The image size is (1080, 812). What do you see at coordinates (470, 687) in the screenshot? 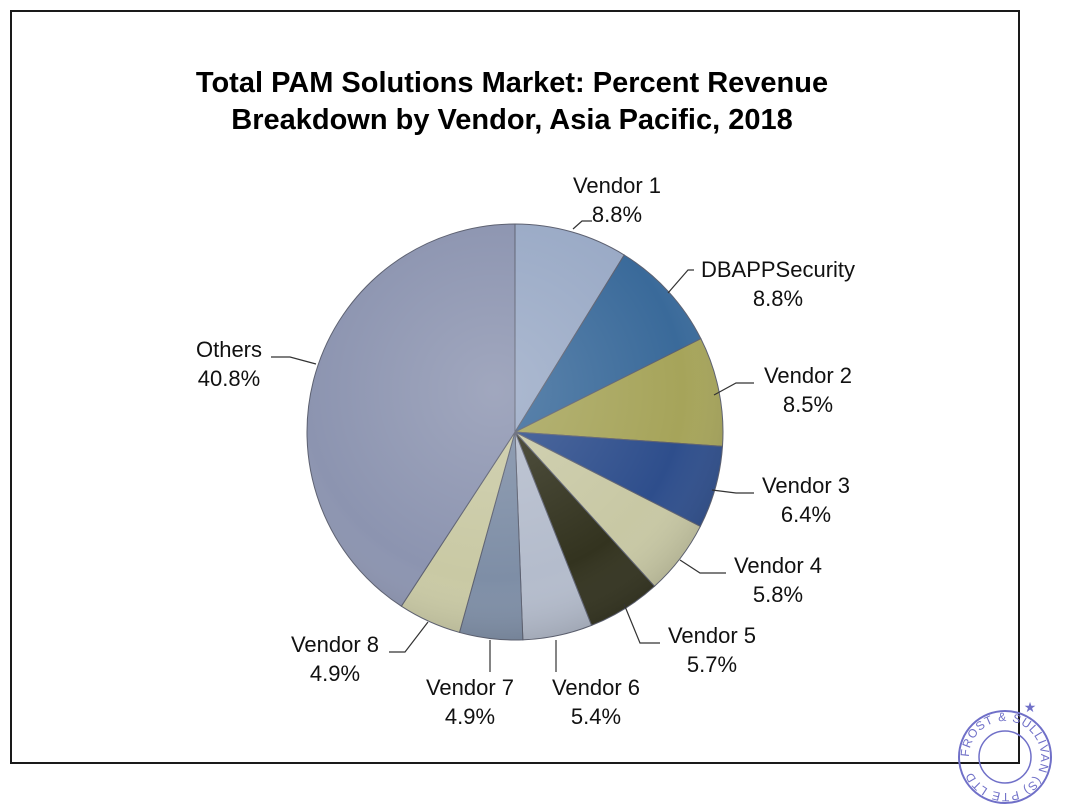
I see `slice-name-label: Vendor 7` at bounding box center [470, 687].